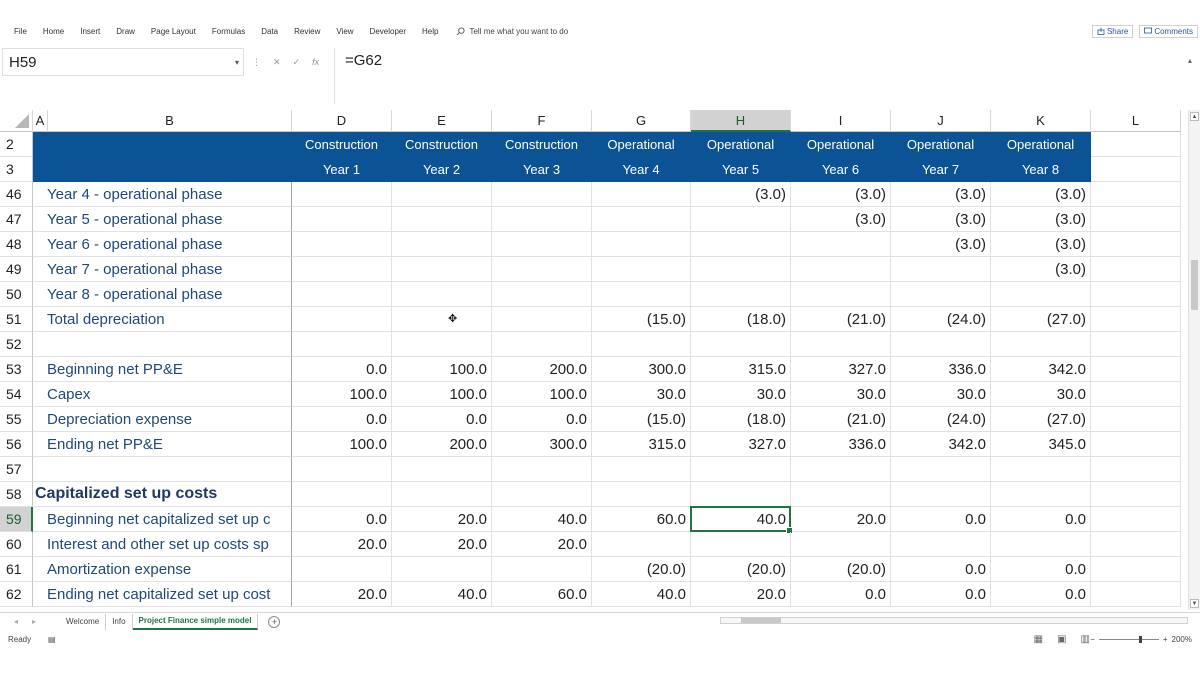 This screenshot has height=675, width=1200. I want to click on cell-h: 40.0, so click(741, 519).